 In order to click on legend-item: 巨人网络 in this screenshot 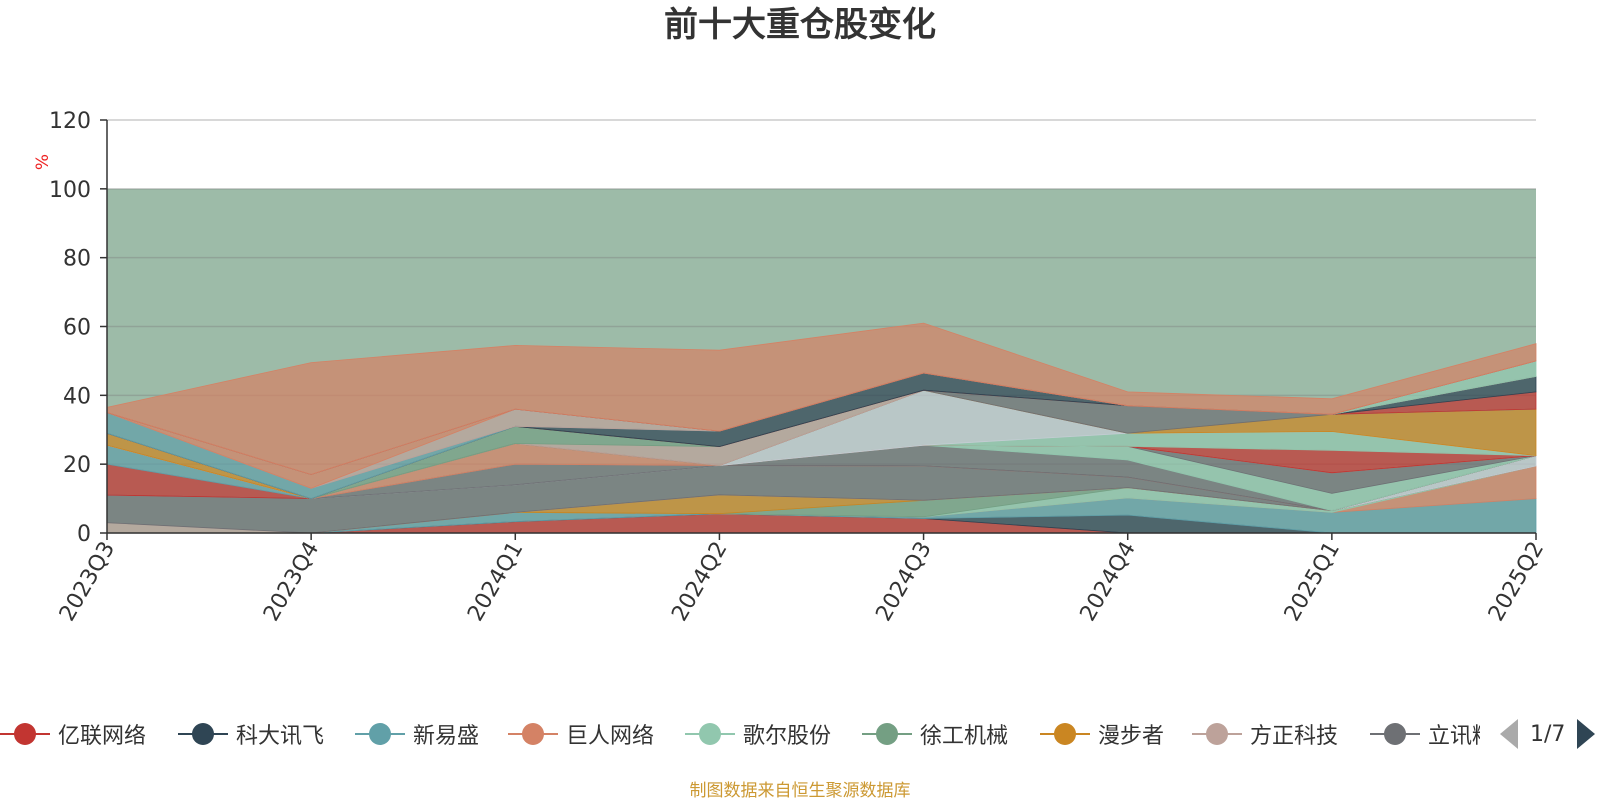, I will do `click(581, 734)`.